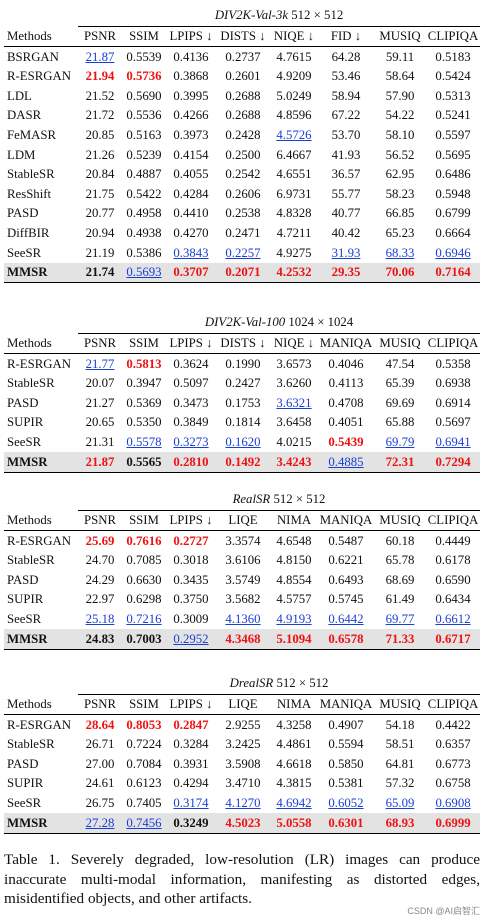  I want to click on method-name: R-ESRGAN, so click(39, 76).